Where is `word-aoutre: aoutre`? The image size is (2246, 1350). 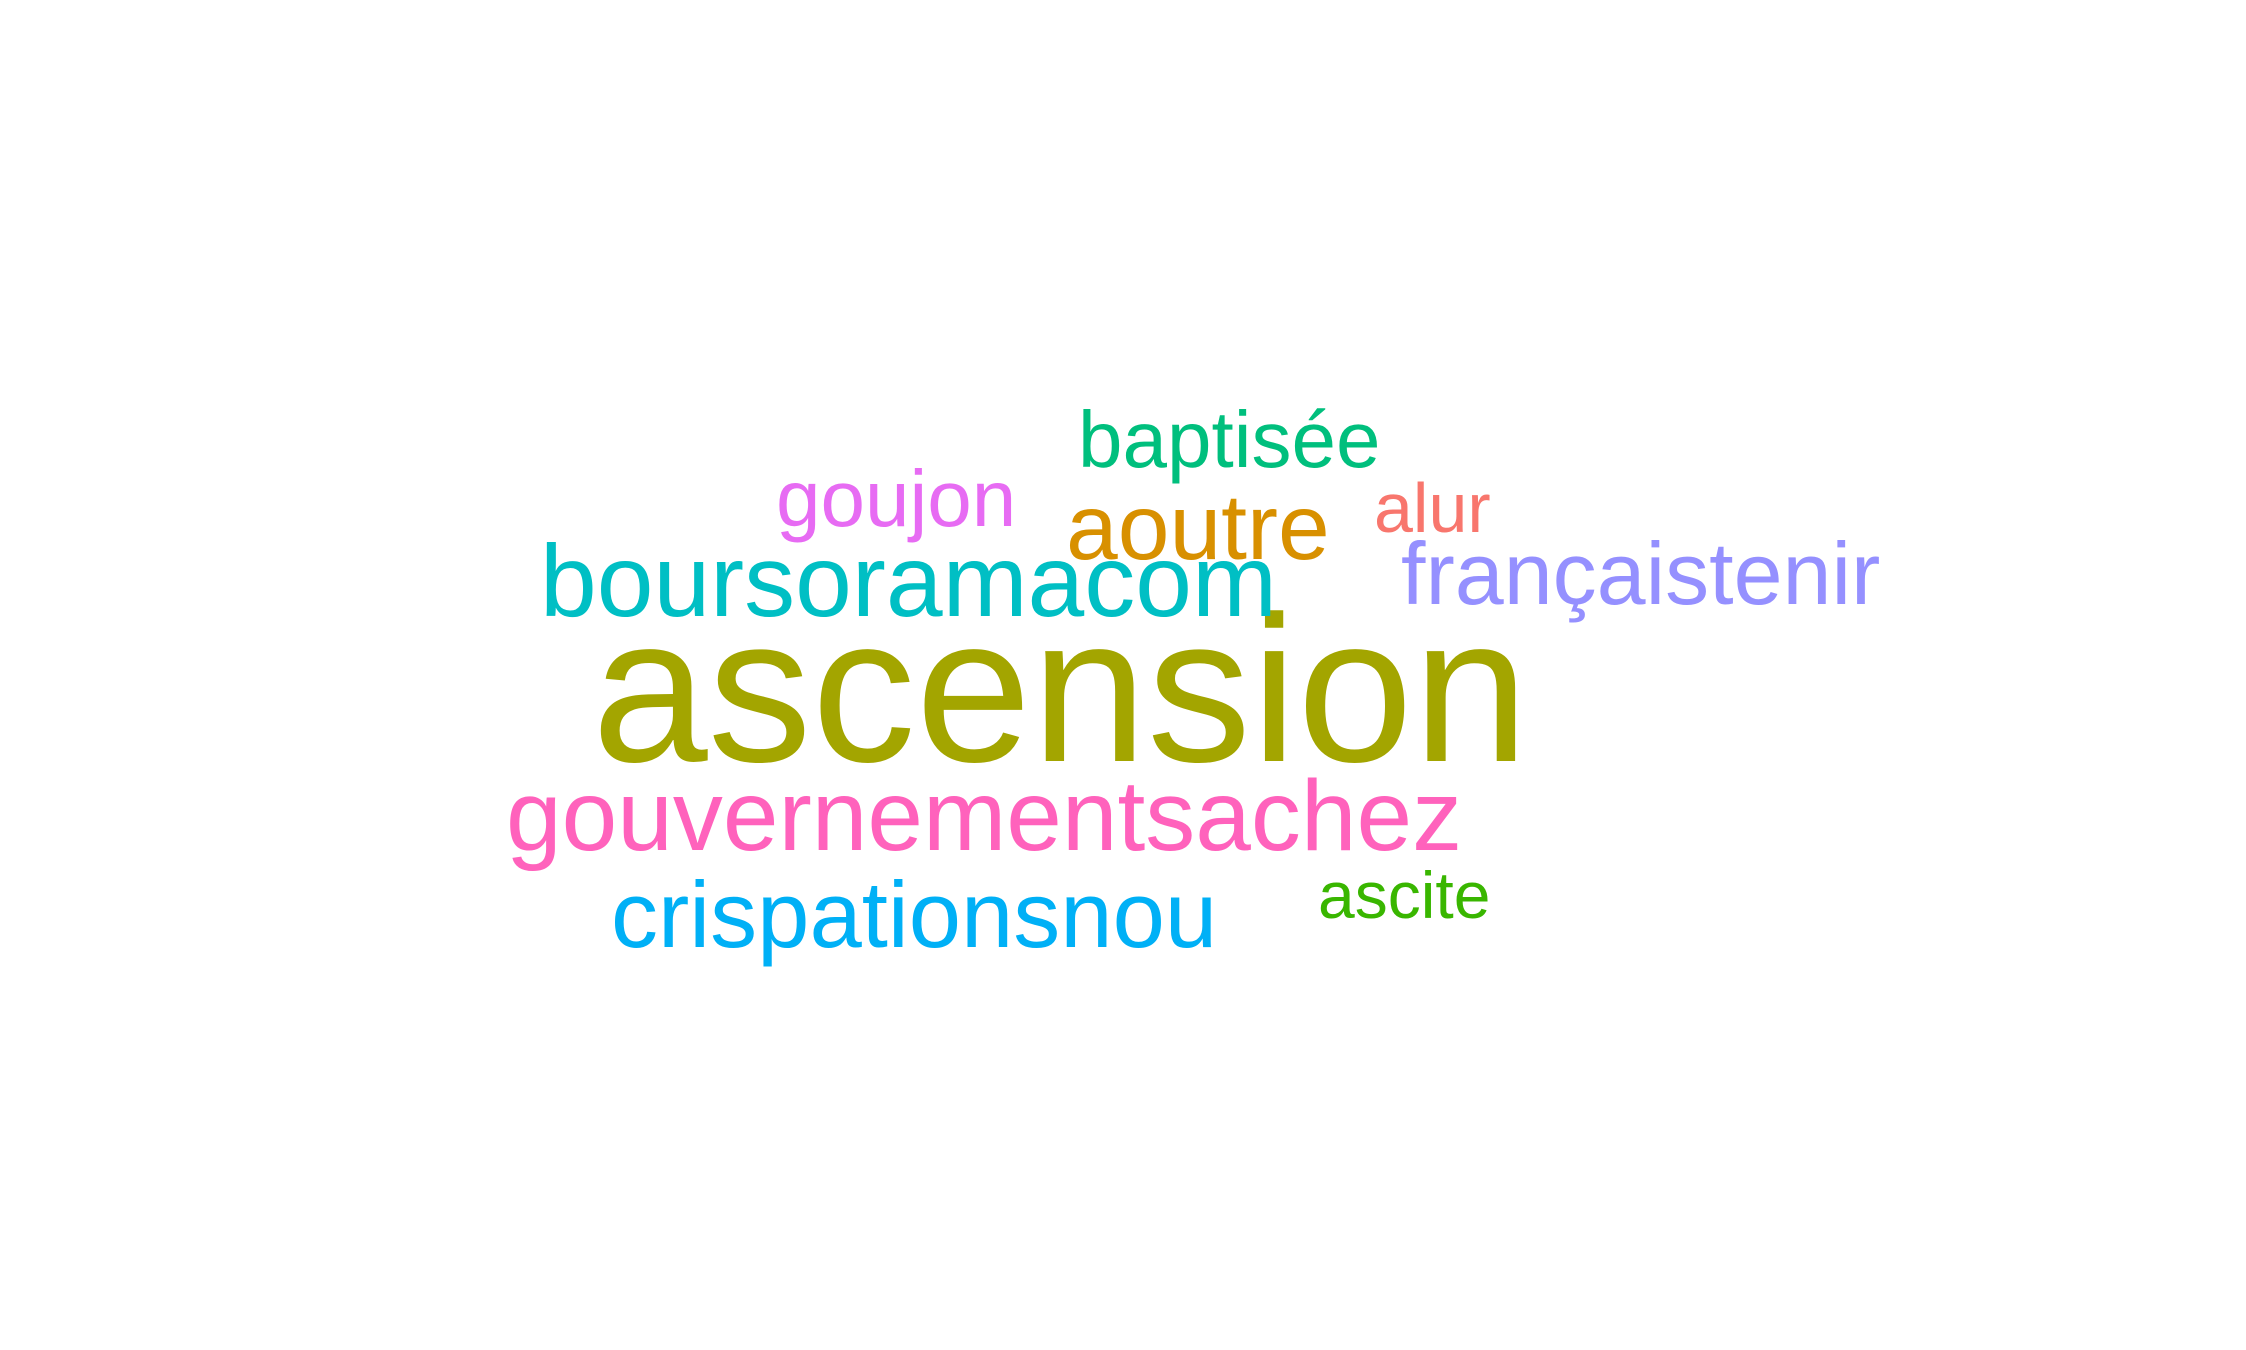
word-aoutre: aoutre is located at coordinates (1198, 527).